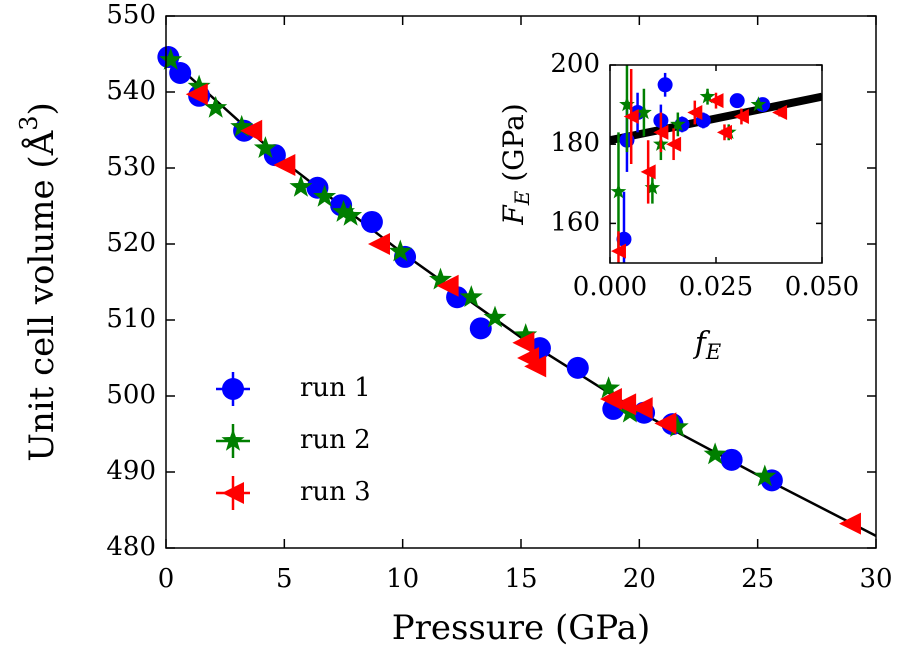 The height and width of the screenshot is (656, 900). Describe the element at coordinates (575, 222) in the screenshot. I see `y-tick-label: 160` at that location.